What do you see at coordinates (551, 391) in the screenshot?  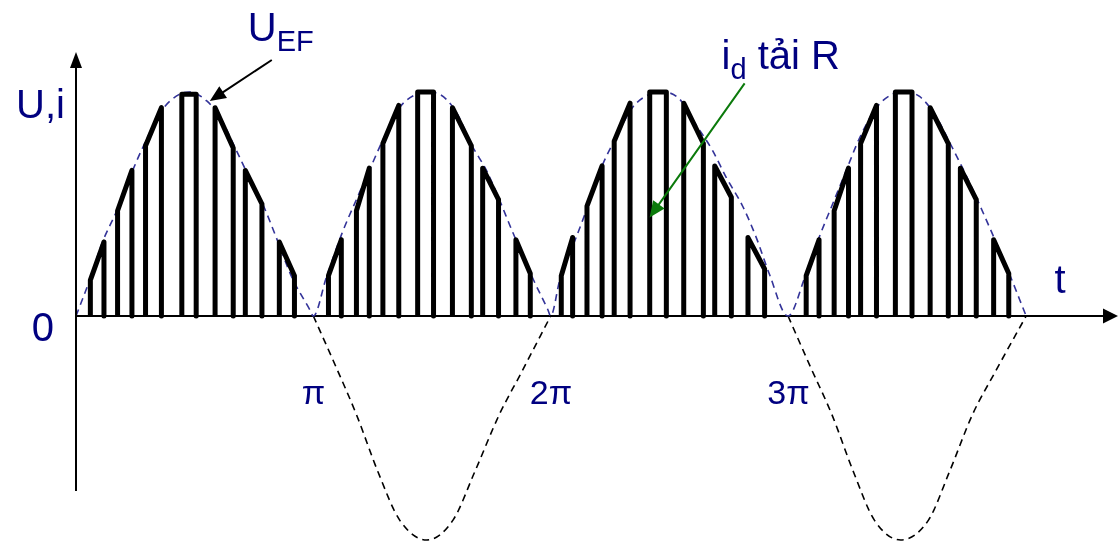 I see `x-tick-label: 2π` at bounding box center [551, 391].